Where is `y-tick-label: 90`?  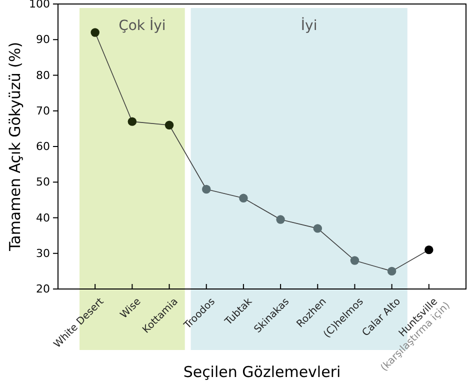 y-tick-label: 90 is located at coordinates (43, 39).